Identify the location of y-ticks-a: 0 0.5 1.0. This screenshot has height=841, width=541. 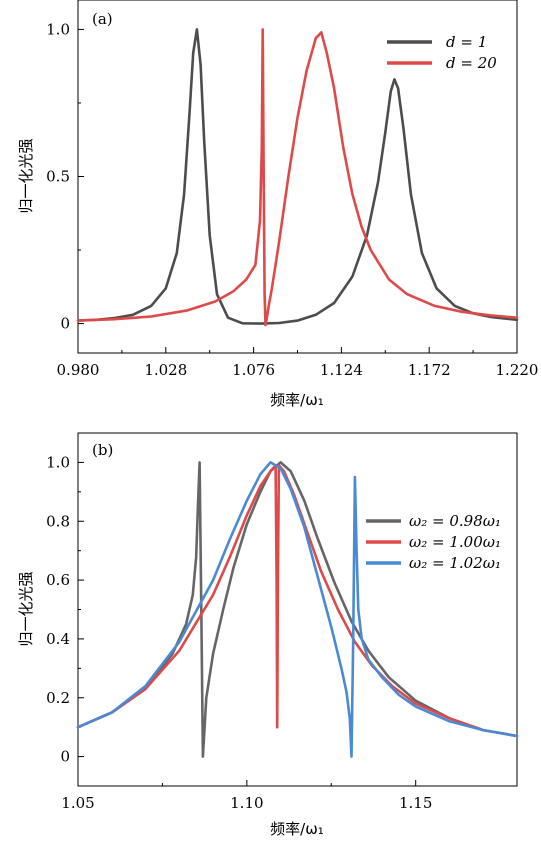
(65, 176).